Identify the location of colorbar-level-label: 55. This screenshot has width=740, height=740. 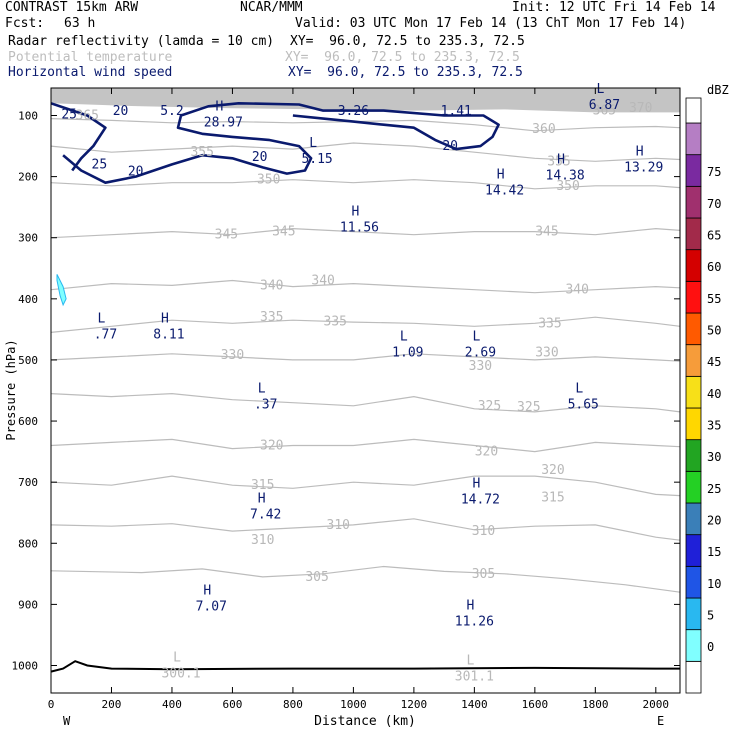
(714, 299).